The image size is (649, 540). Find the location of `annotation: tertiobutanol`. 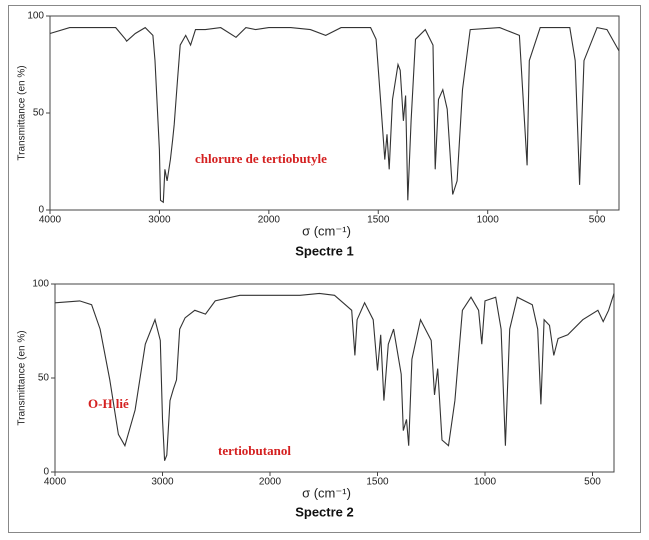

annotation: tertiobutanol is located at coordinates (254, 450).